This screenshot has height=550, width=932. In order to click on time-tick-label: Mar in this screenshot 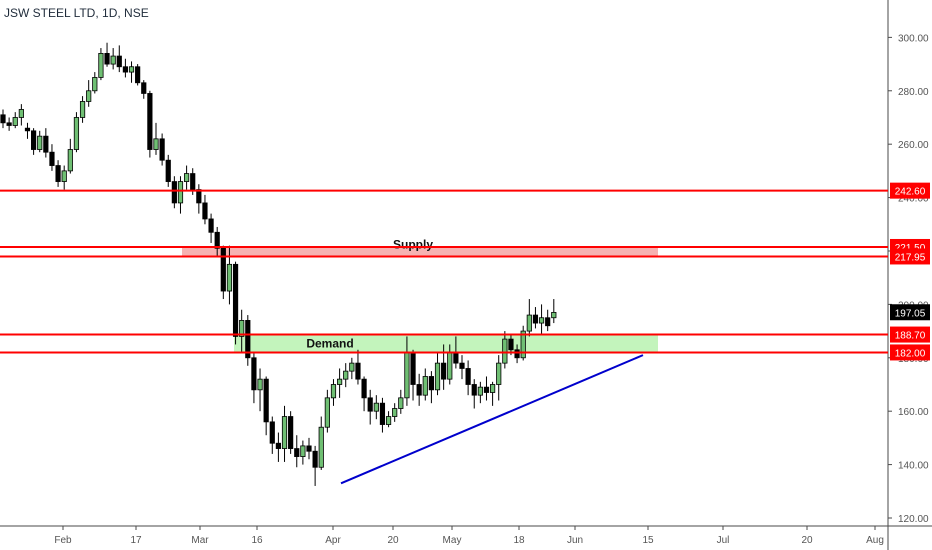, I will do `click(200, 540)`.